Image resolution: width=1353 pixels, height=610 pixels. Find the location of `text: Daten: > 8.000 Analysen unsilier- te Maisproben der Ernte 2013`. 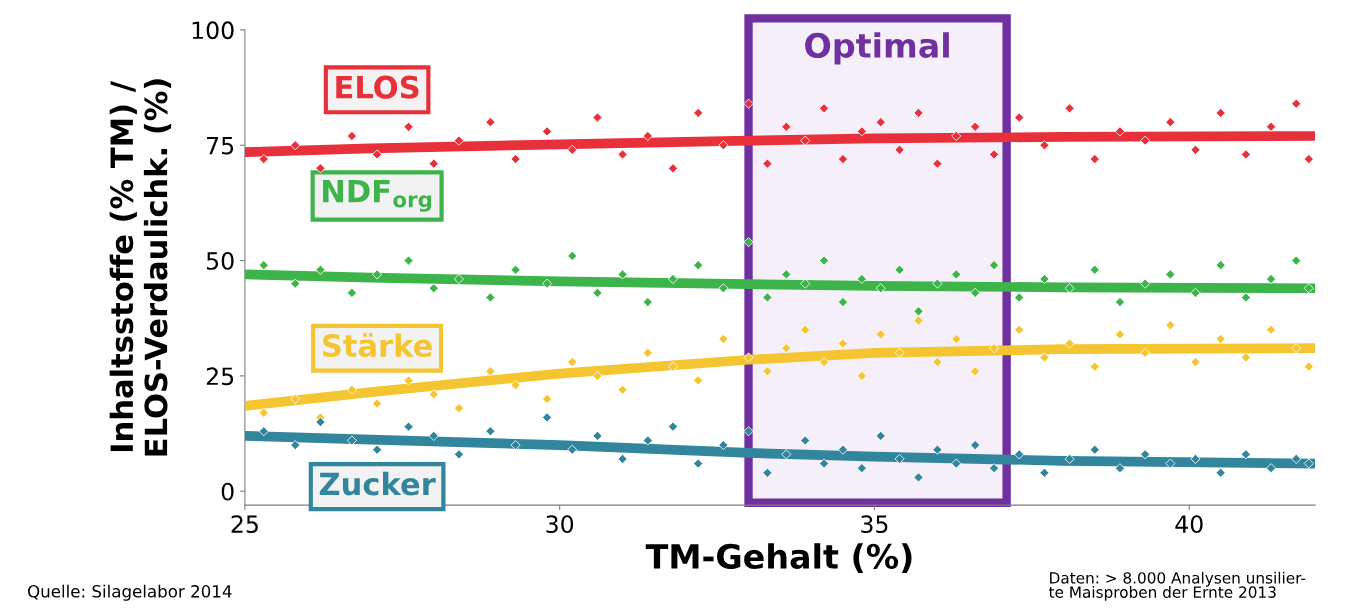

text: Daten: > 8.000 Analysen unsilier- te Maisproben der Ernte 2013 is located at coordinates (1177, 586).